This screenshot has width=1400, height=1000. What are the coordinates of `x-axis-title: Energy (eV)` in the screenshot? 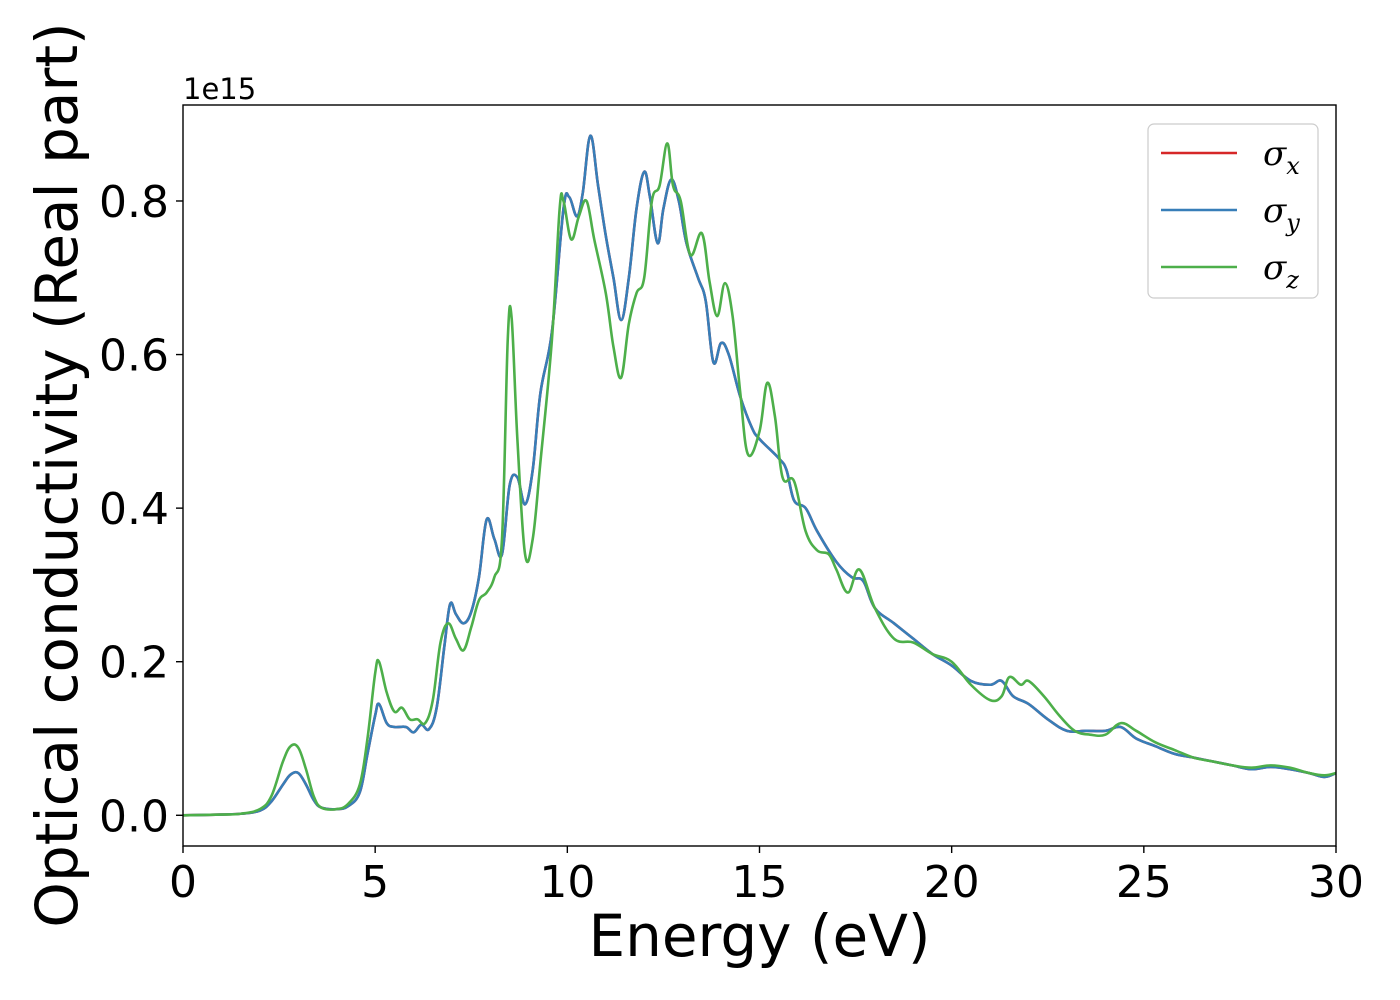 It's located at (759, 936).